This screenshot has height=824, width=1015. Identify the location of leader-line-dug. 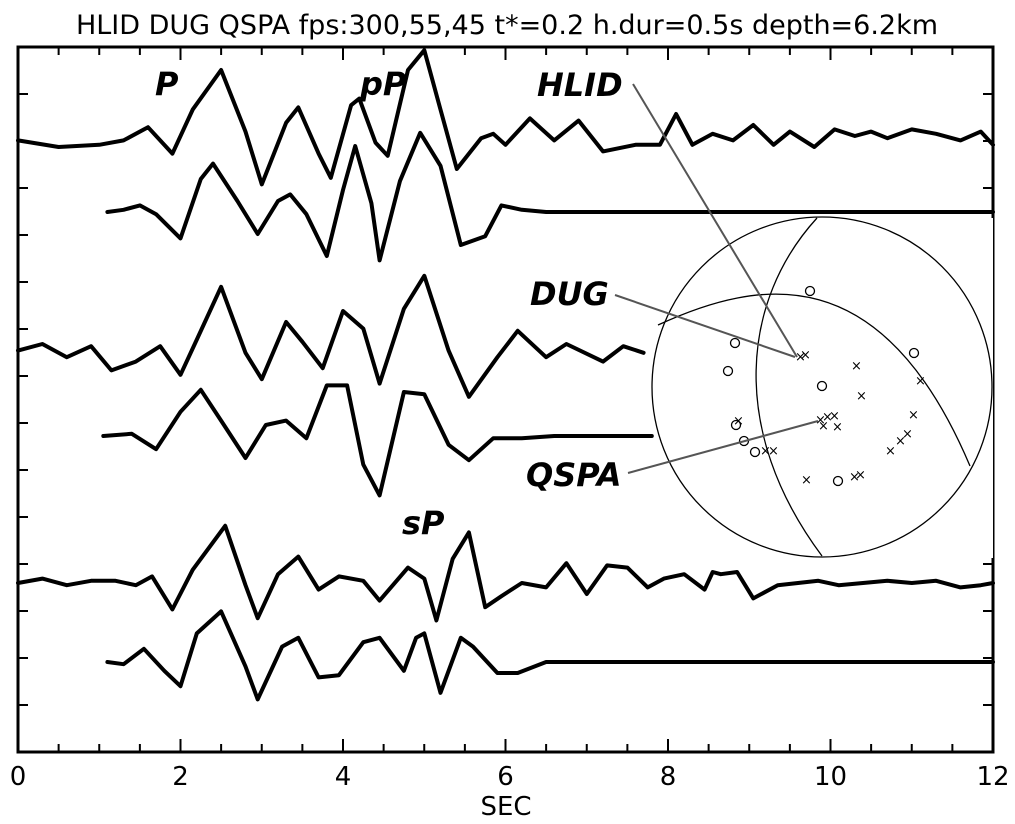
(705, 326).